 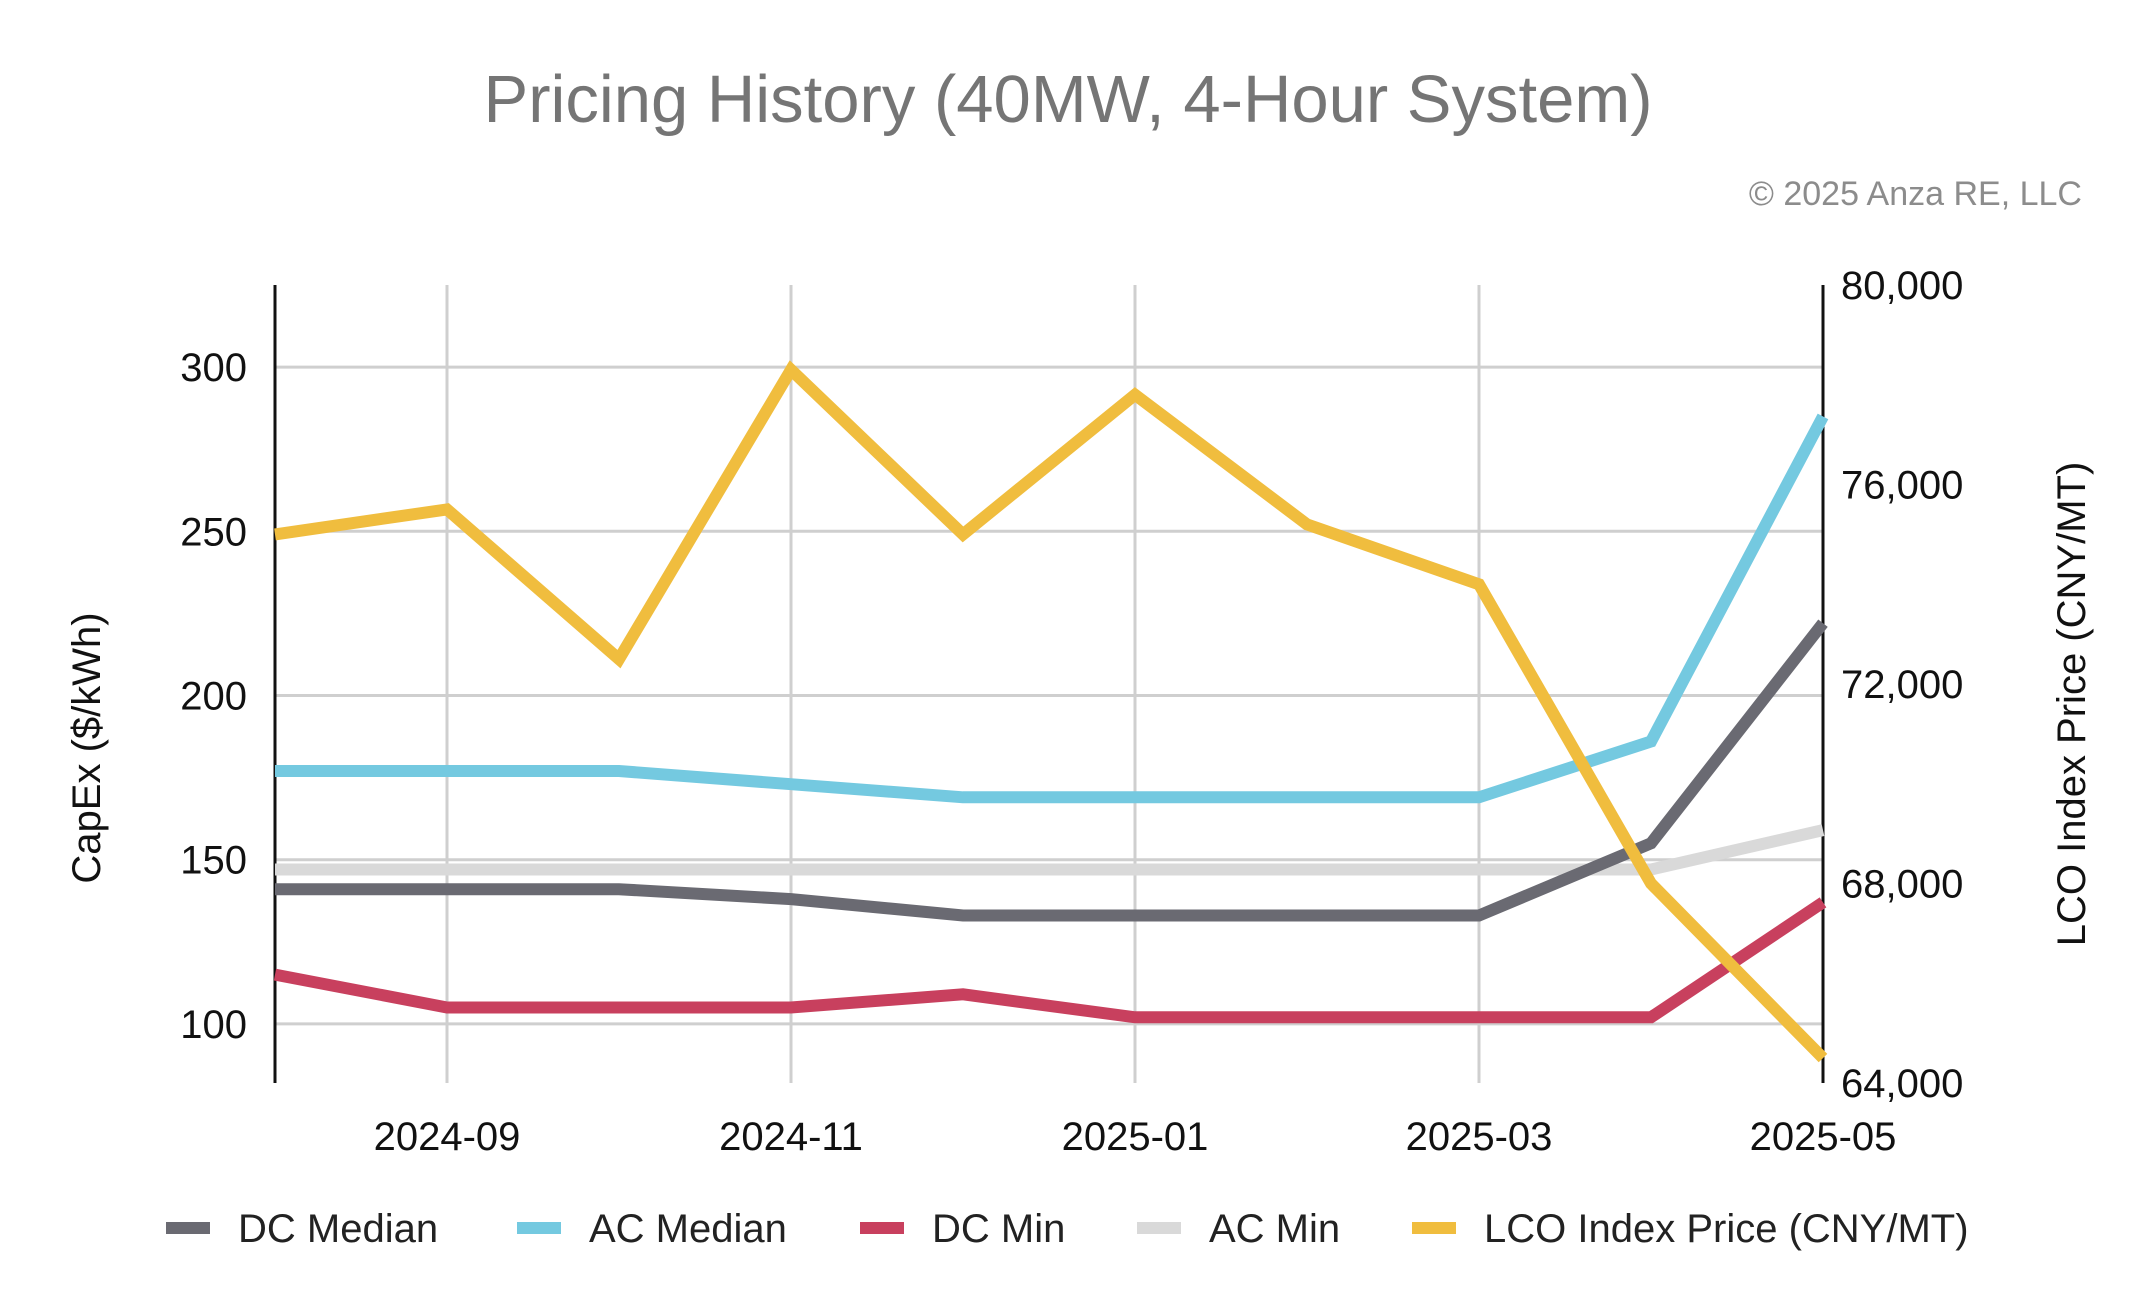 What do you see at coordinates (1823, 1137) in the screenshot?
I see `x-tick-label: 2025-05` at bounding box center [1823, 1137].